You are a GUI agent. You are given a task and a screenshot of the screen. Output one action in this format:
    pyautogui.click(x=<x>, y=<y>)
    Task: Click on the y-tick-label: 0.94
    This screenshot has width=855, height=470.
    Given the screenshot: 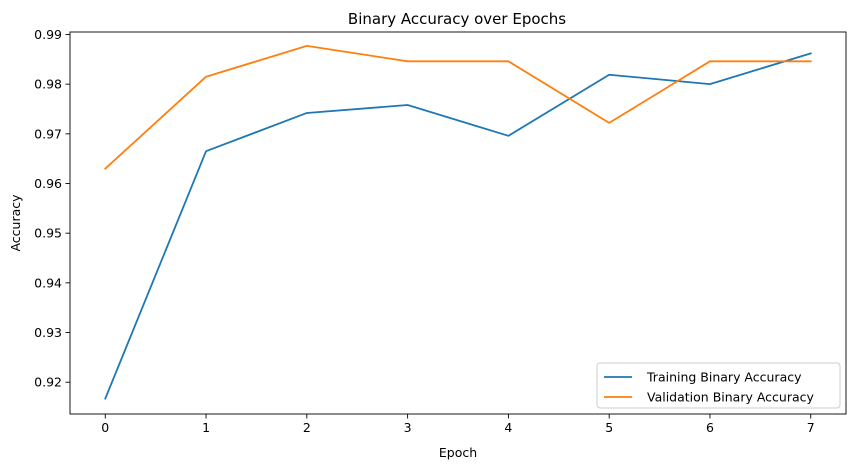 What is the action you would take?
    pyautogui.click(x=48, y=282)
    